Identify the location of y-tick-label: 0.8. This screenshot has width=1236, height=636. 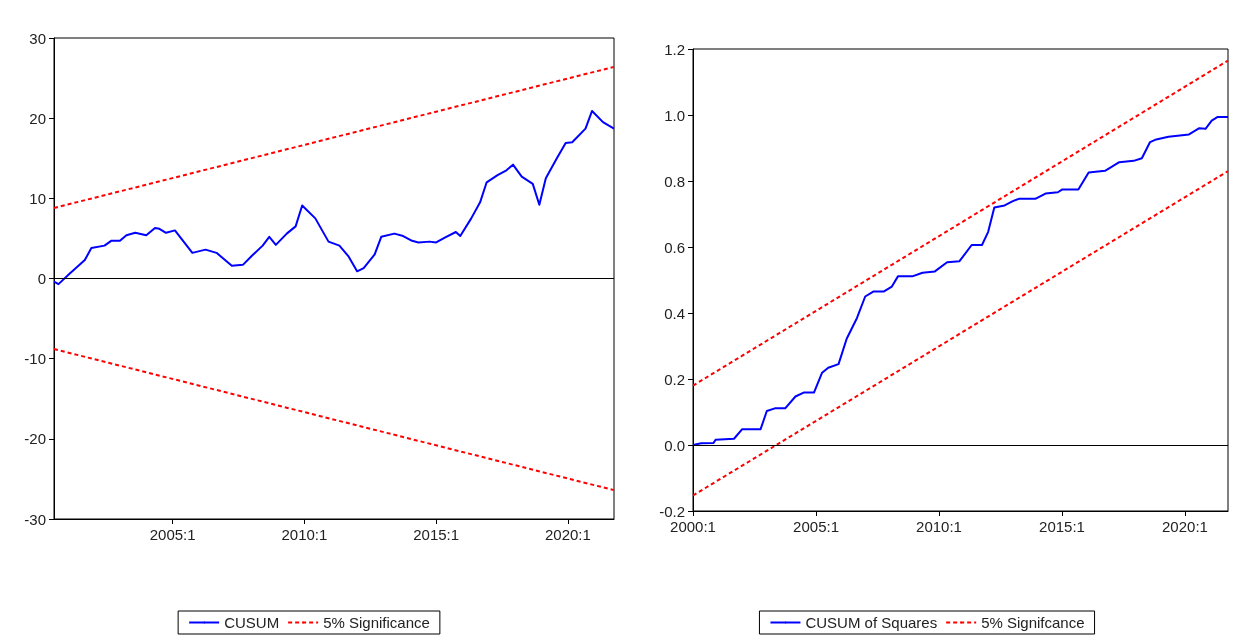
(674, 181).